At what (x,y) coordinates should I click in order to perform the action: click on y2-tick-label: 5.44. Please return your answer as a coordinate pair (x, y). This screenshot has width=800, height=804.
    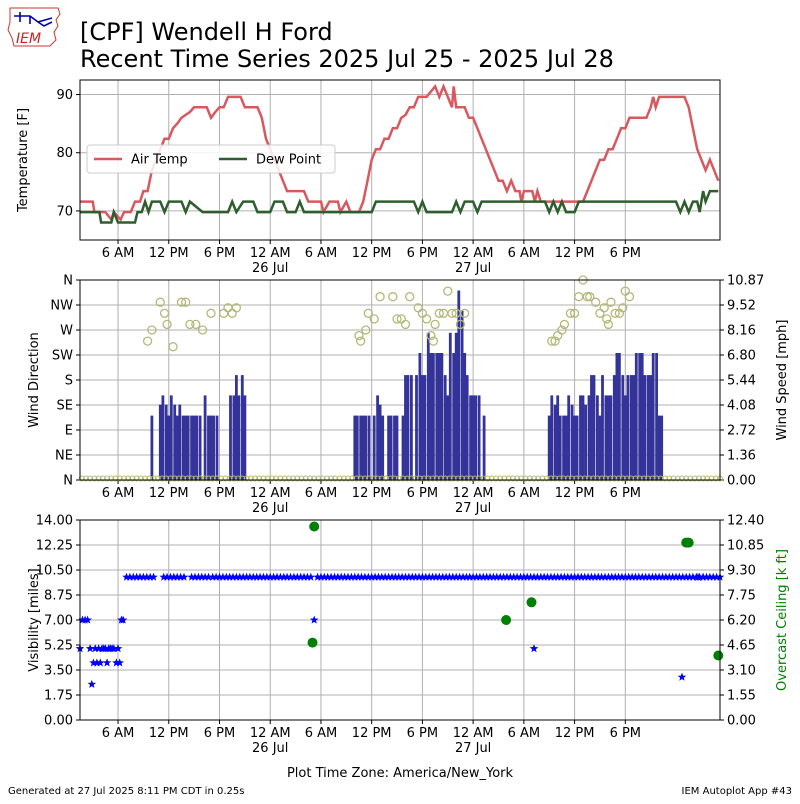
    Looking at the image, I should click on (741, 381).